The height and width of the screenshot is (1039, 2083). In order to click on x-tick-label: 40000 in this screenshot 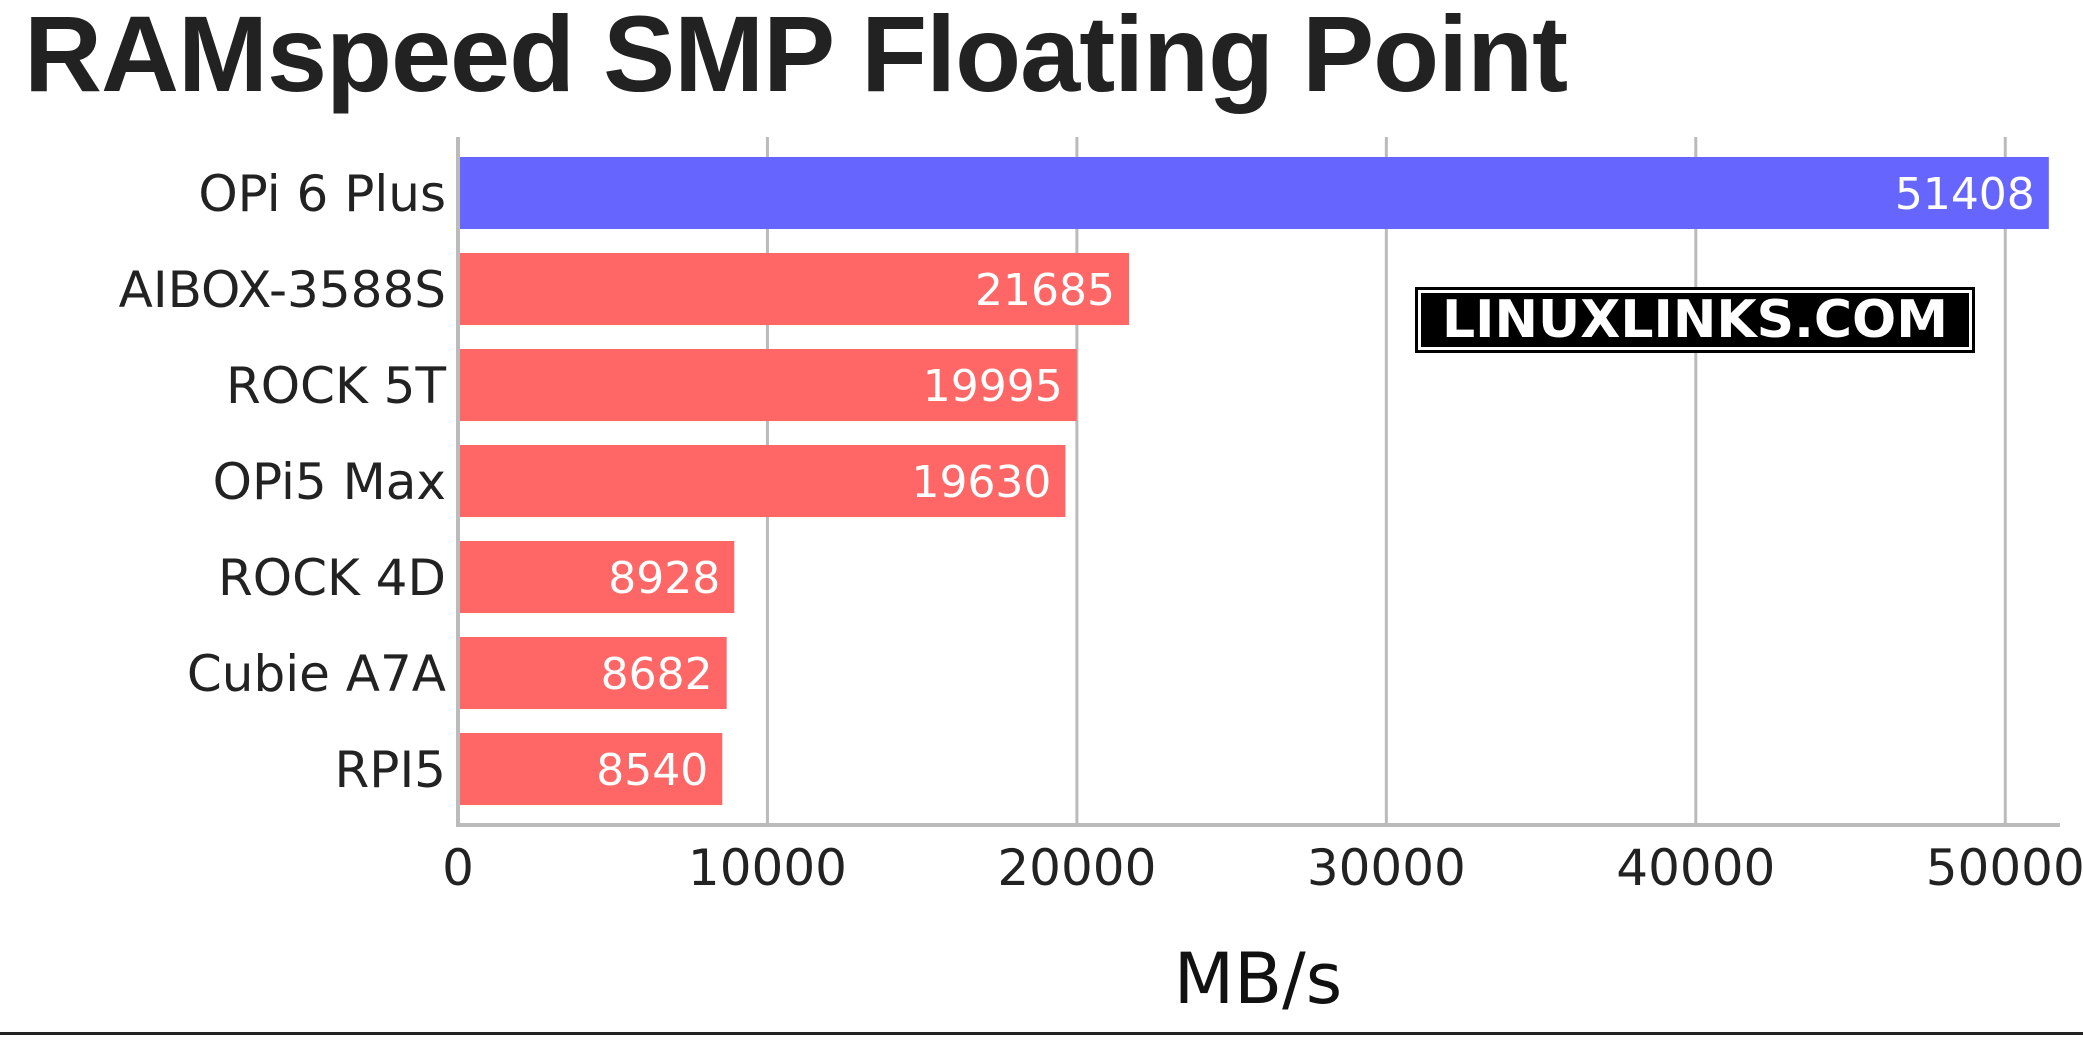, I will do `click(1695, 868)`.